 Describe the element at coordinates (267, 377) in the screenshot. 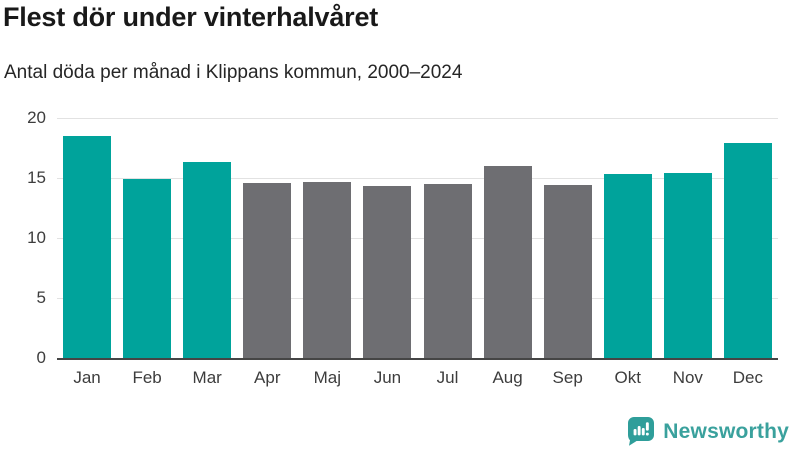

I see `x-axis-label-apr: Apr` at that location.